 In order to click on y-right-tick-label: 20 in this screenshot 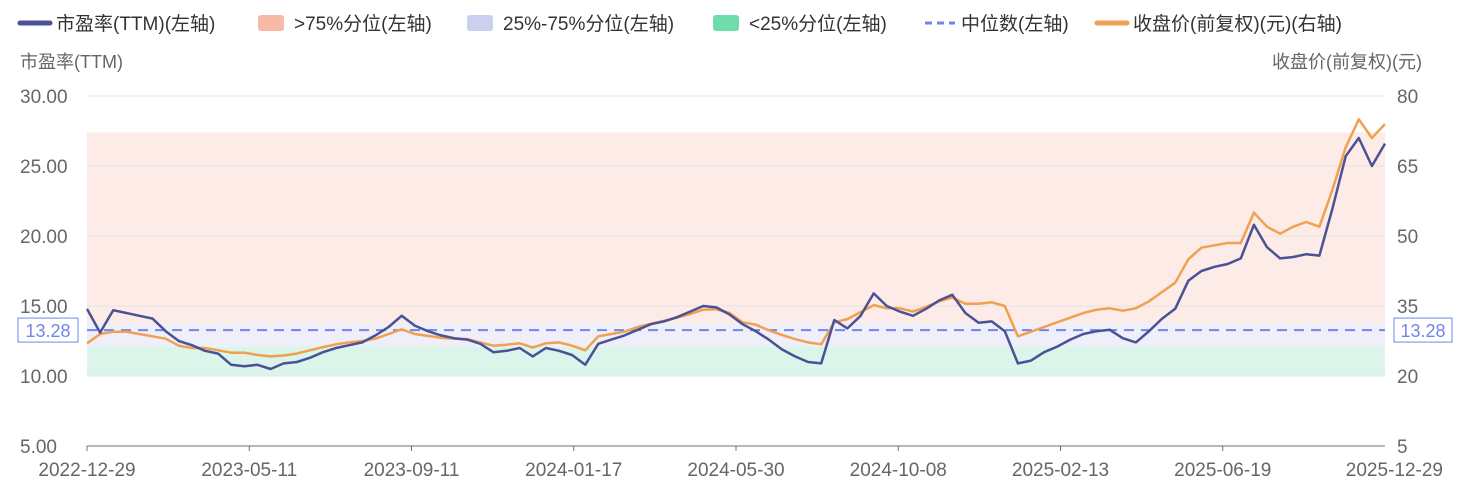, I will do `click(1407, 377)`.